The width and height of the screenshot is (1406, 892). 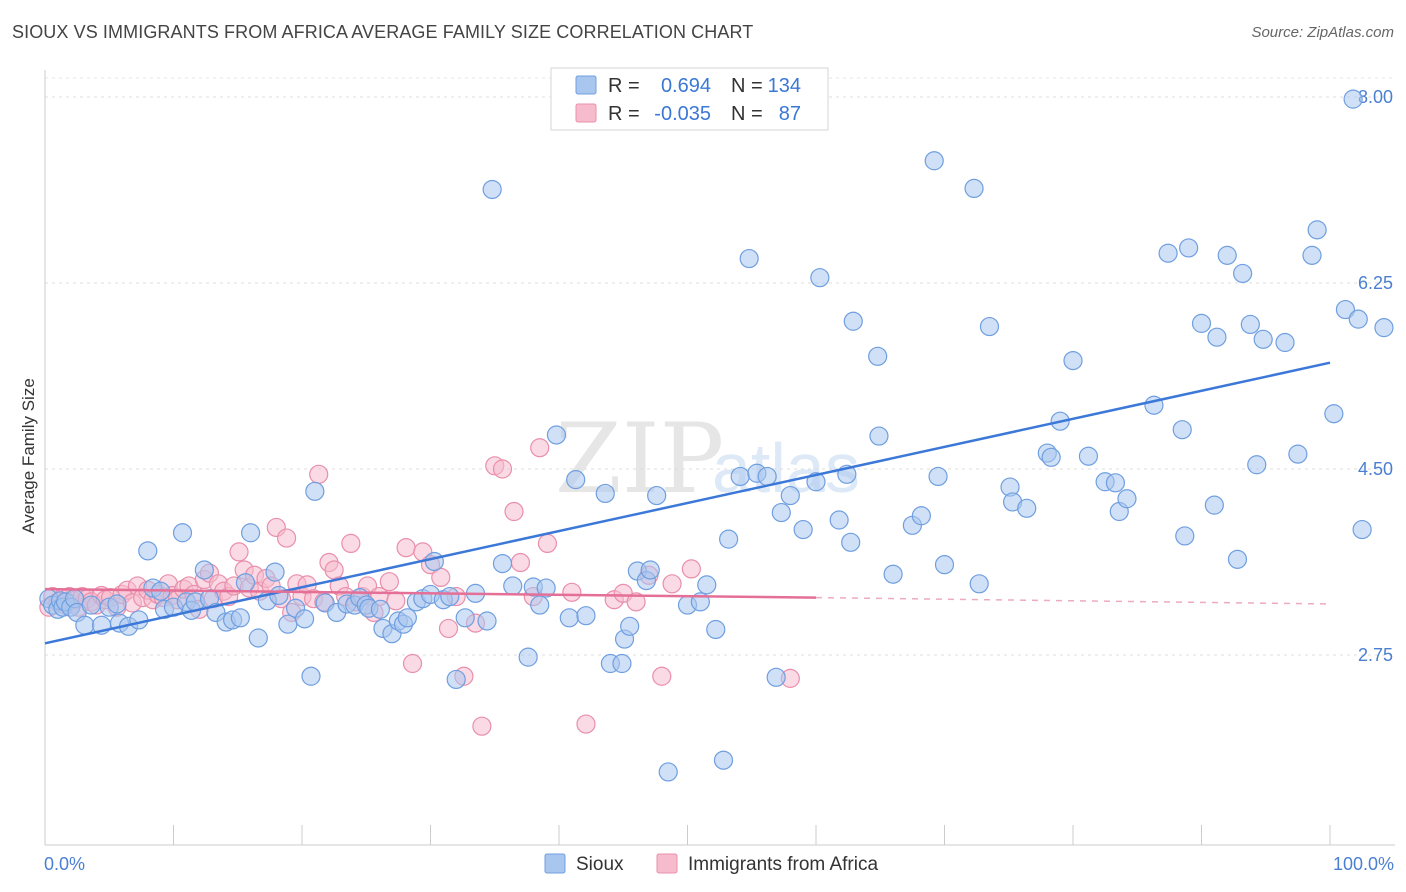 I want to click on y-tick-label: 4.50, so click(x=1375, y=469).